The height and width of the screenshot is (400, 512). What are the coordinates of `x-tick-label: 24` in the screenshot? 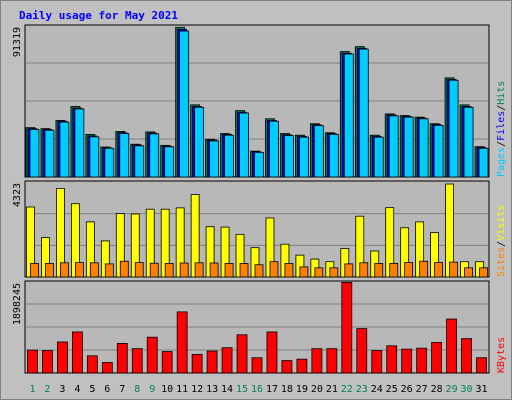 It's located at (377, 389).